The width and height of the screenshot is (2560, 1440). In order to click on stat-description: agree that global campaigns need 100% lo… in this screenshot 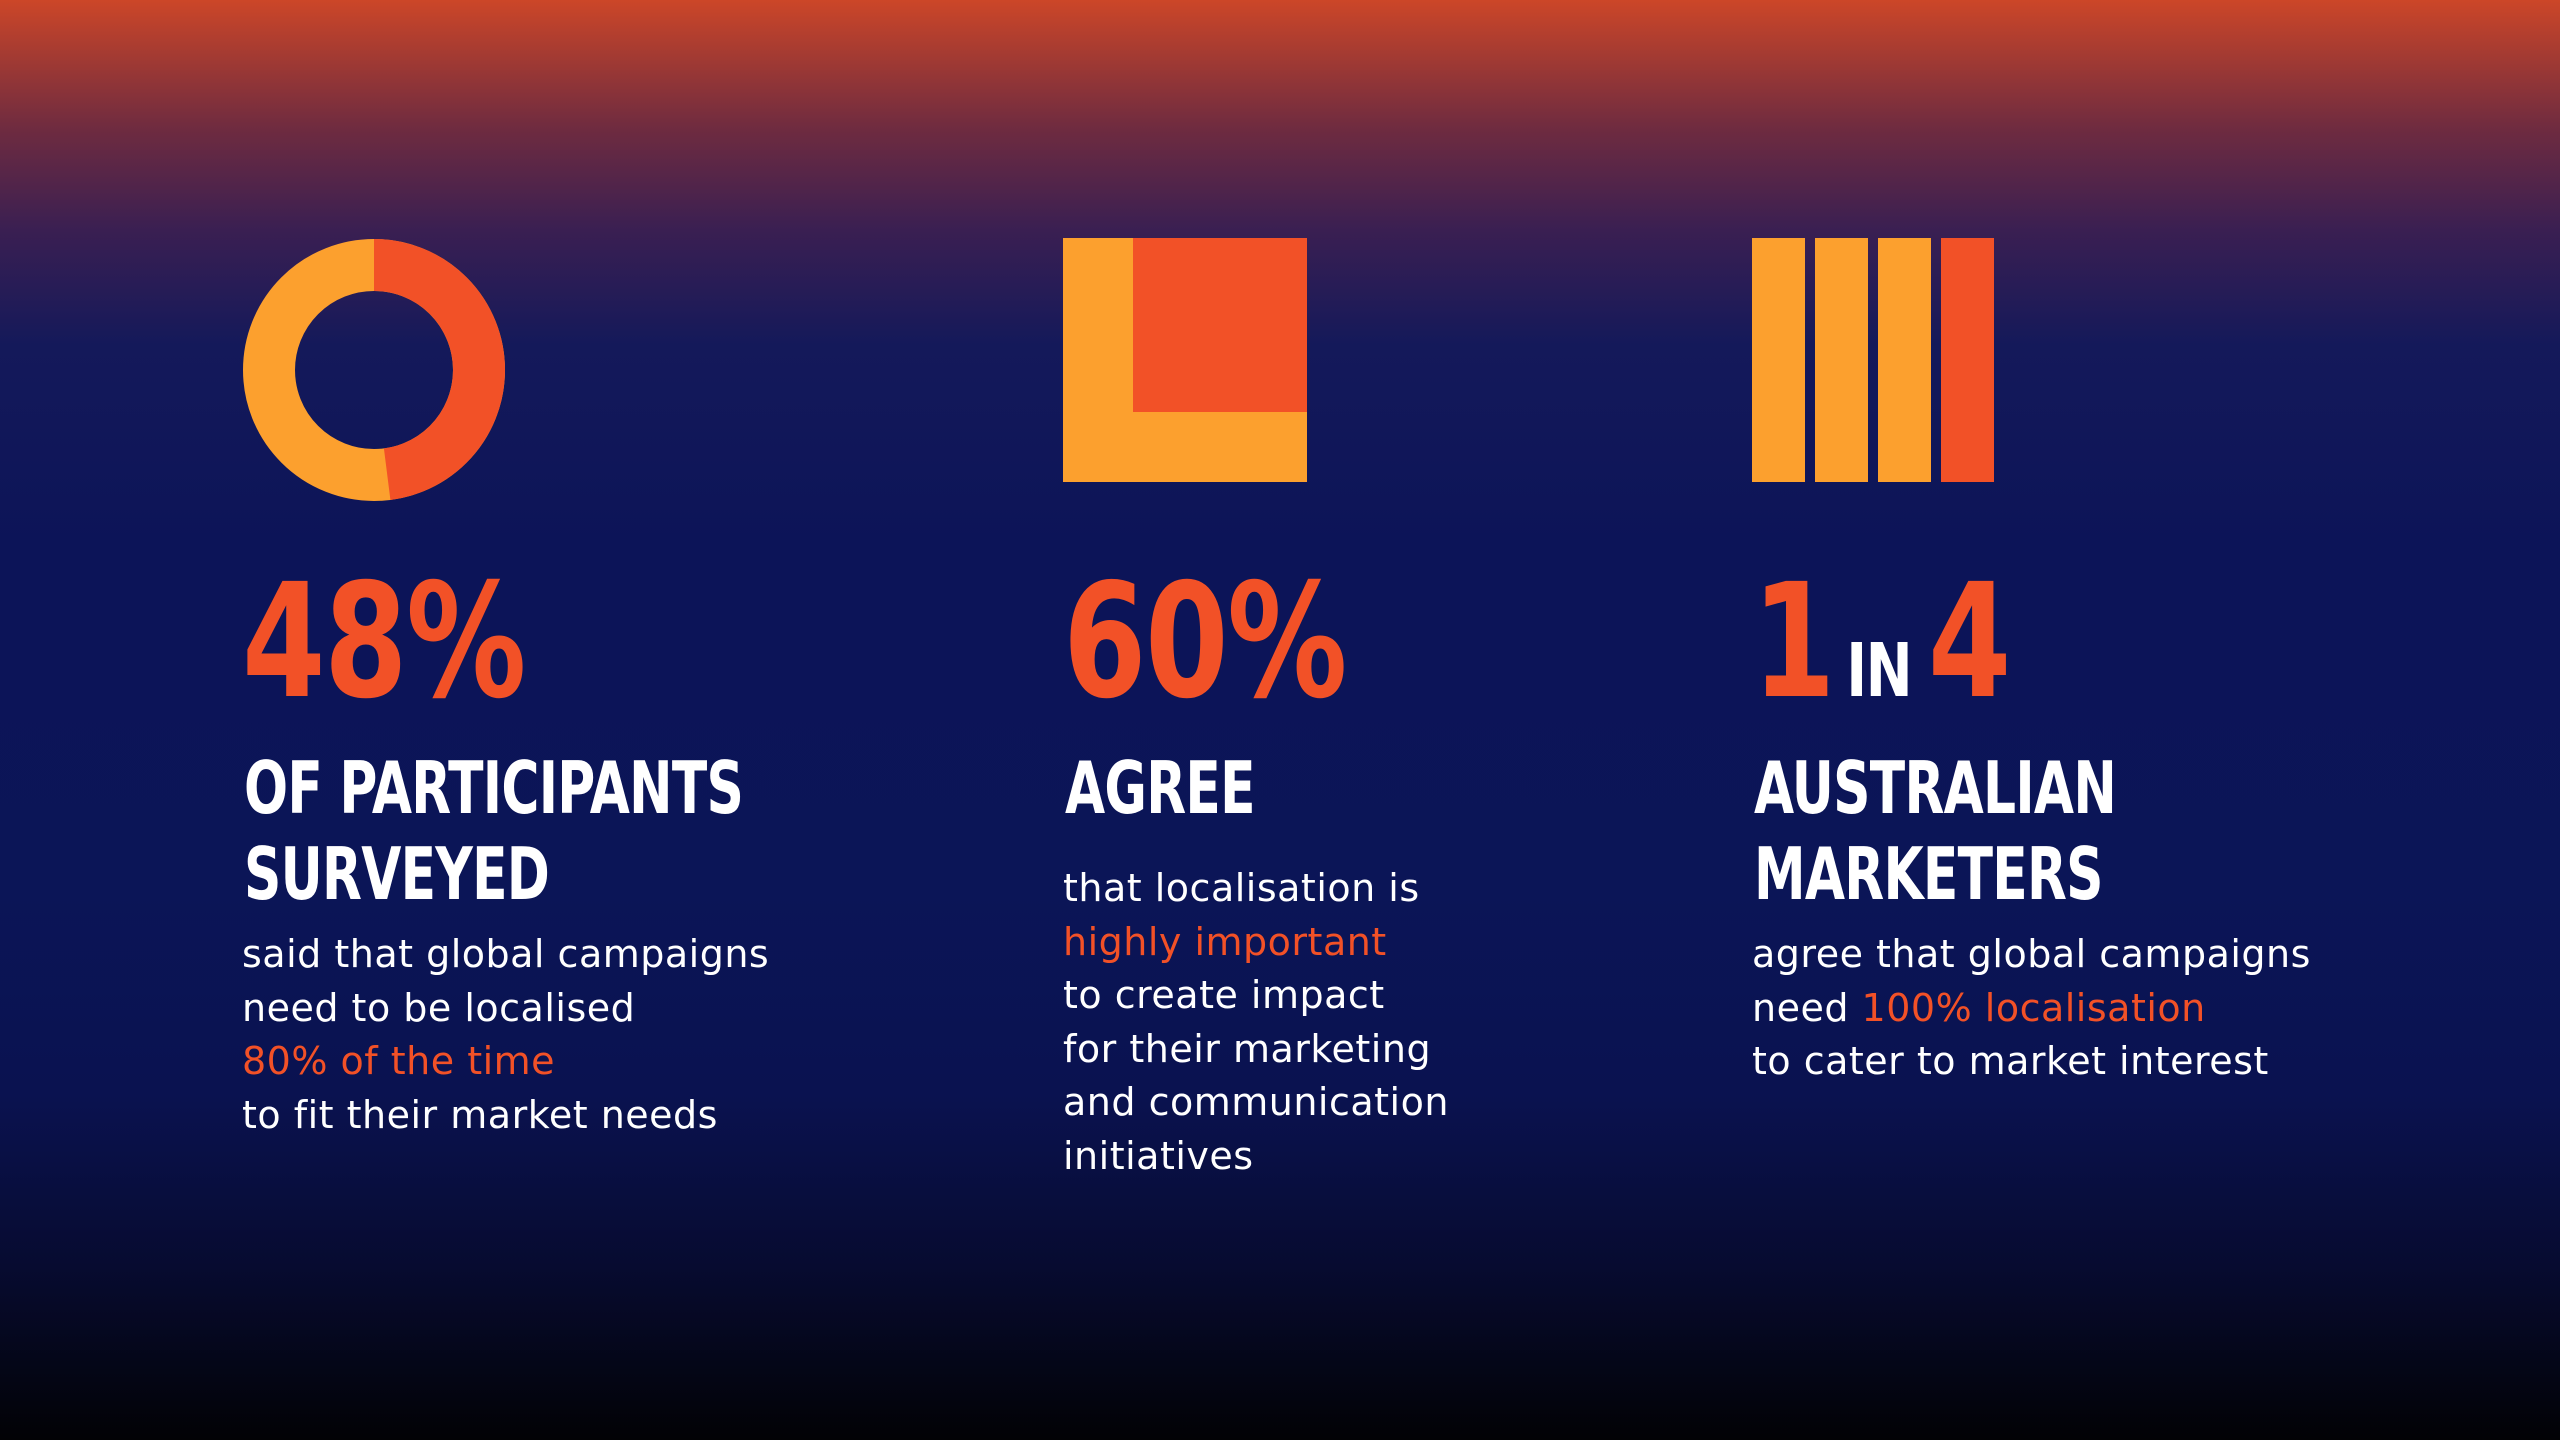, I will do `click(2031, 1008)`.